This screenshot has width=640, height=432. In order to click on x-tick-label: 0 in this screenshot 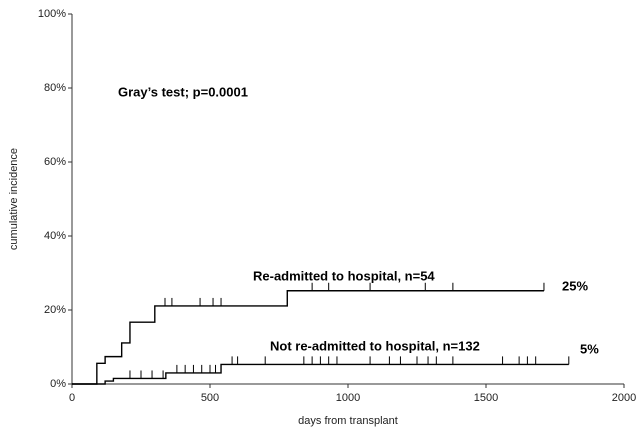, I will do `click(72, 398)`.